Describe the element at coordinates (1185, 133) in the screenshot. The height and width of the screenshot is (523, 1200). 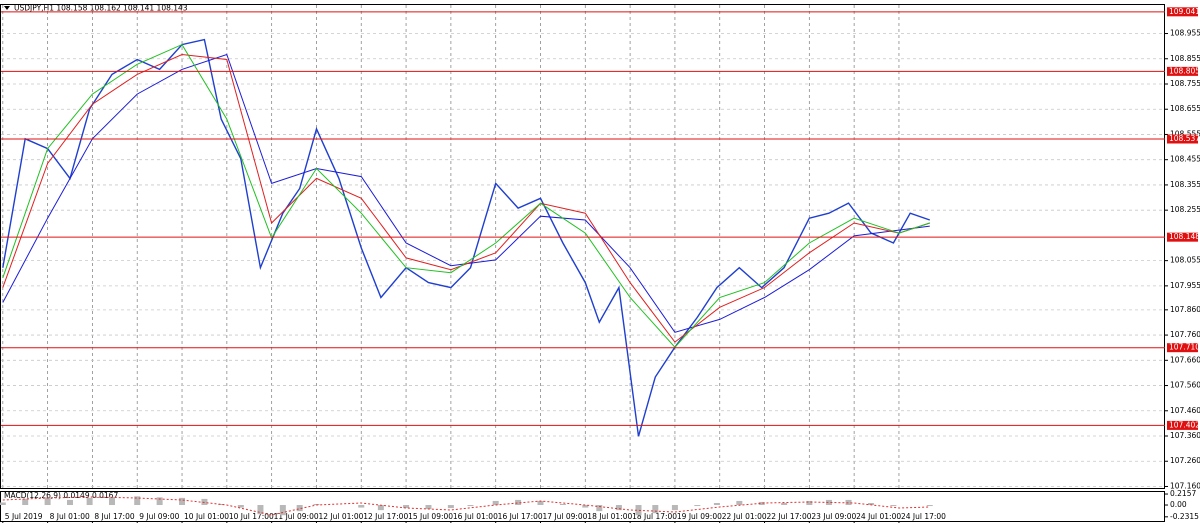
I see `y-tick-label: 108.555` at that location.